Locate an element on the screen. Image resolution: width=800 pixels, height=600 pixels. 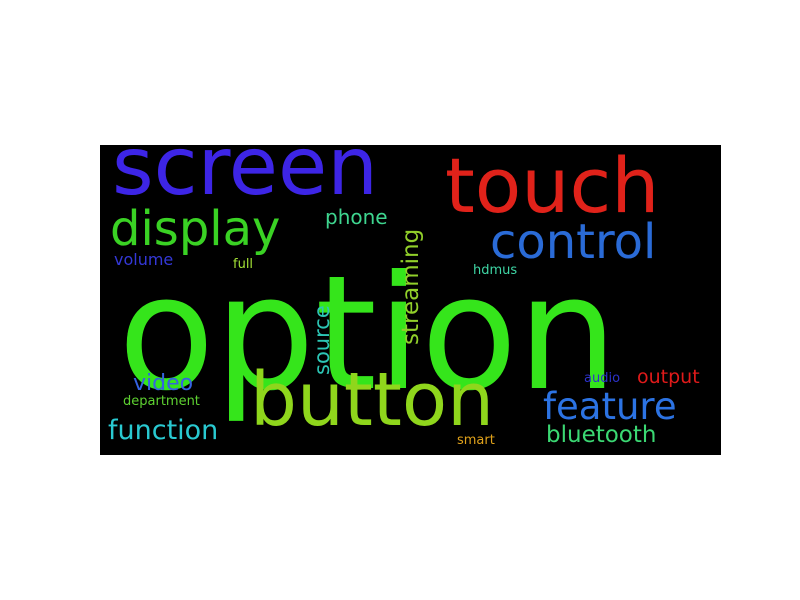
word-source: source is located at coordinates (322, 340).